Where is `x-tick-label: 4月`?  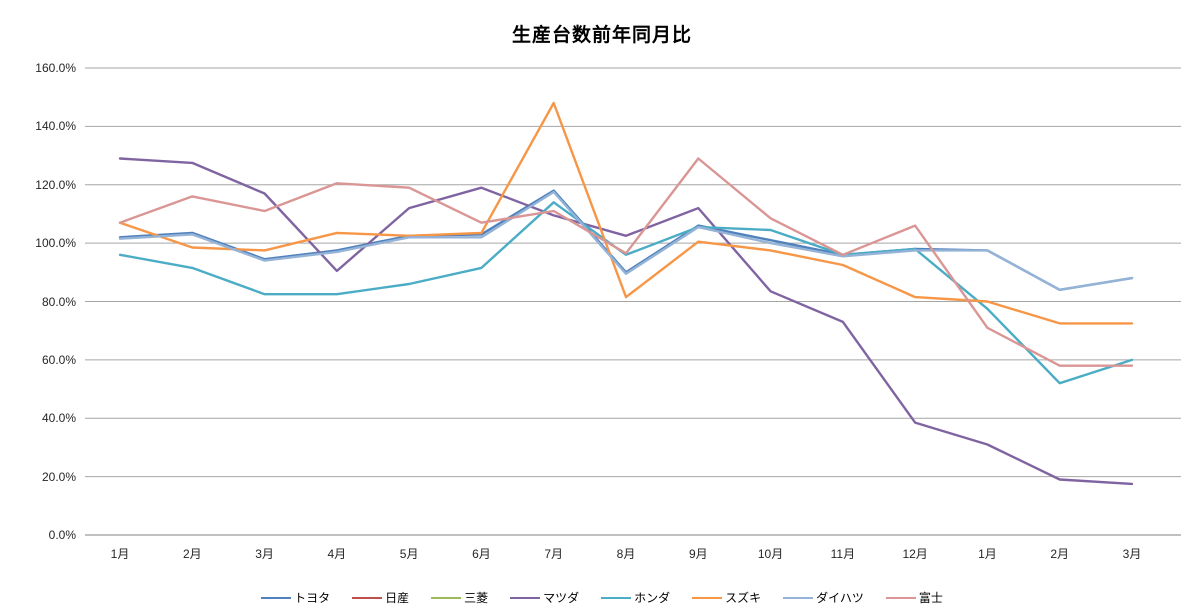 x-tick-label: 4月 is located at coordinates (337, 554).